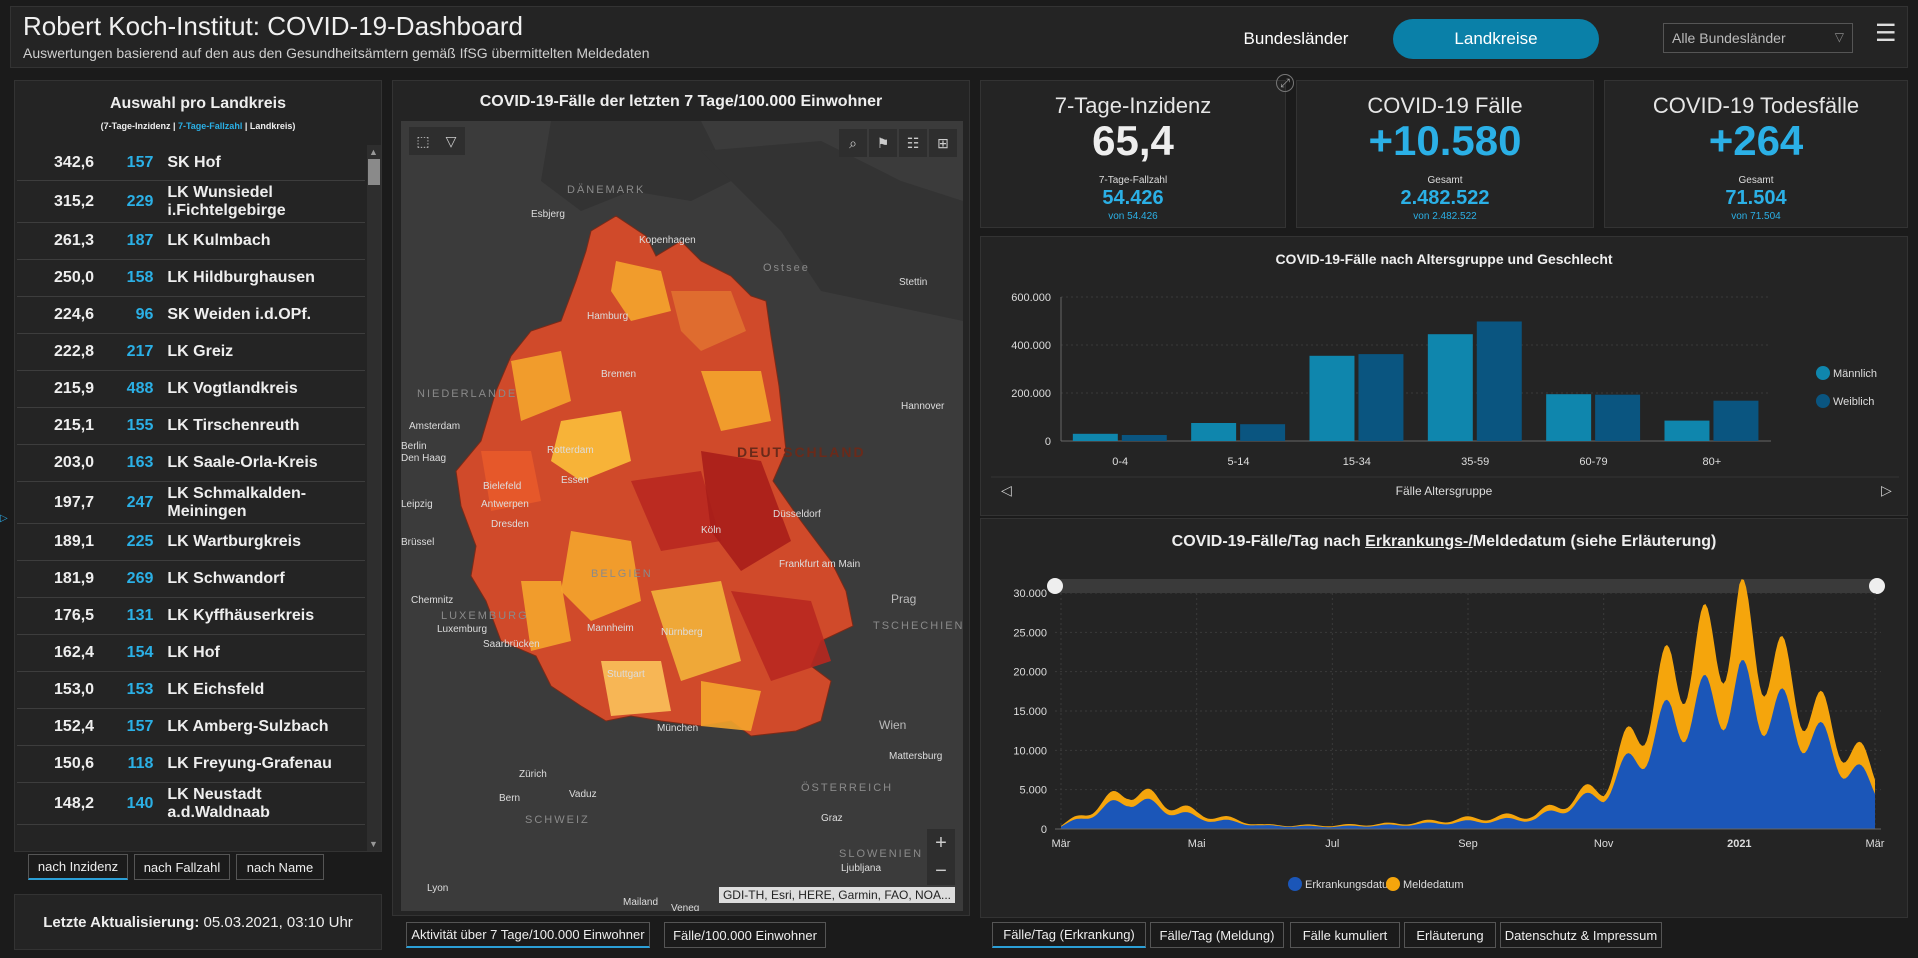 The width and height of the screenshot is (1918, 958). What do you see at coordinates (219, 240) in the screenshot?
I see `list-item-name: LK Kulmbach` at bounding box center [219, 240].